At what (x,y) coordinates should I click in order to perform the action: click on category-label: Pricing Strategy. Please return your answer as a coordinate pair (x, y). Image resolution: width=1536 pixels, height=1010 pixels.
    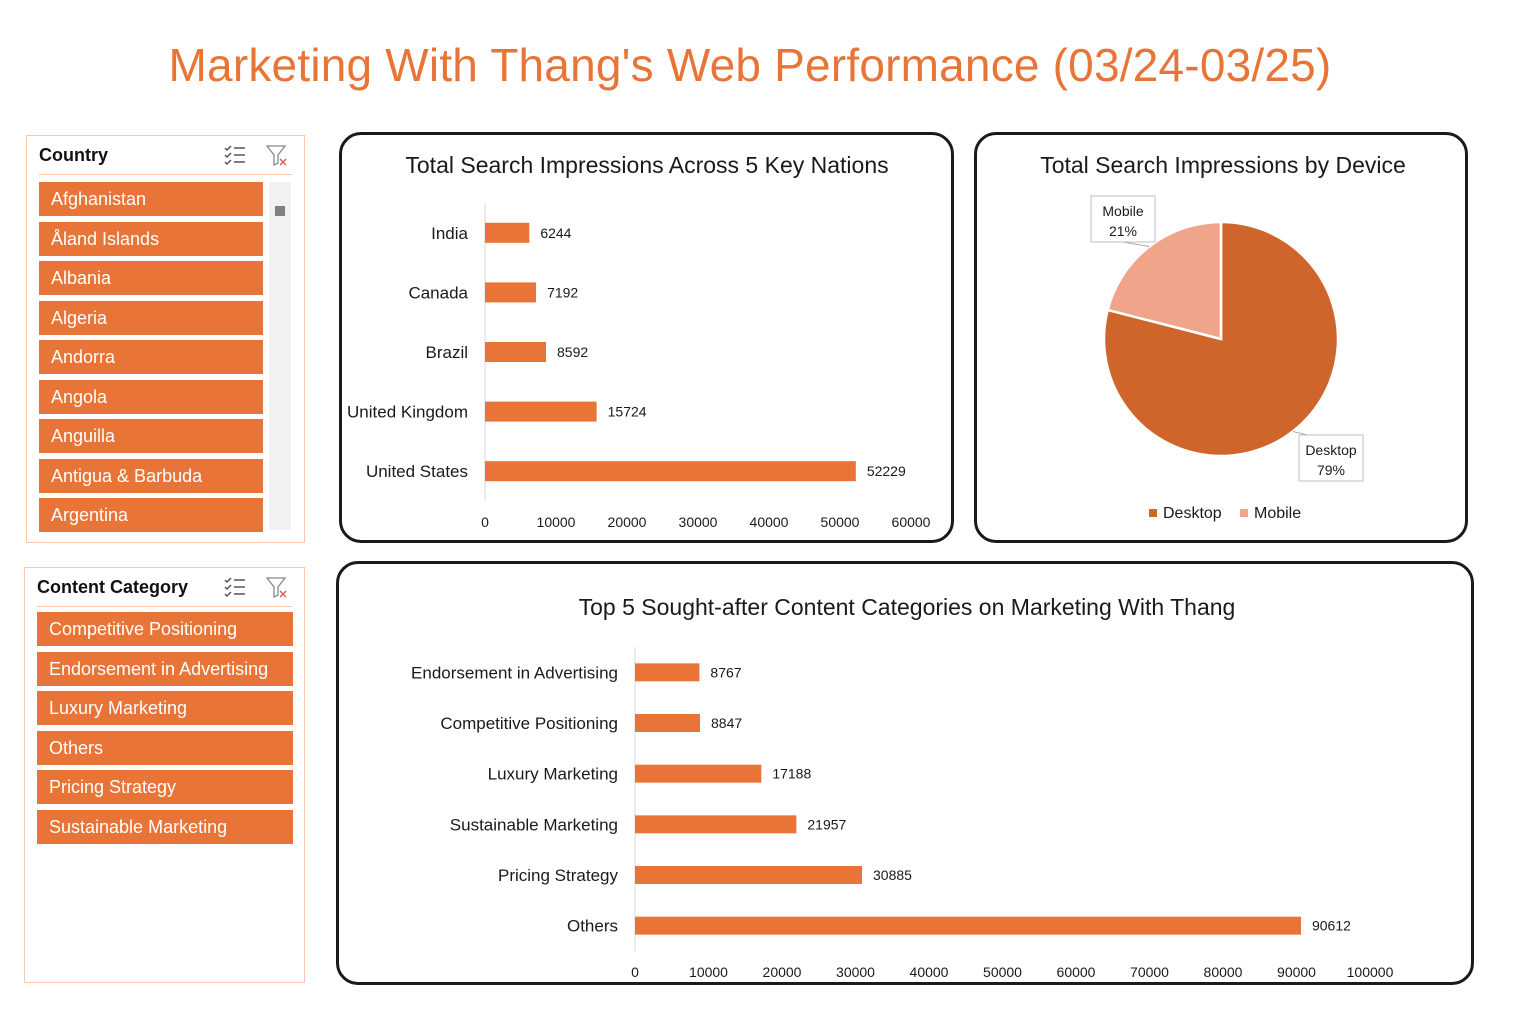
    Looking at the image, I should click on (558, 875).